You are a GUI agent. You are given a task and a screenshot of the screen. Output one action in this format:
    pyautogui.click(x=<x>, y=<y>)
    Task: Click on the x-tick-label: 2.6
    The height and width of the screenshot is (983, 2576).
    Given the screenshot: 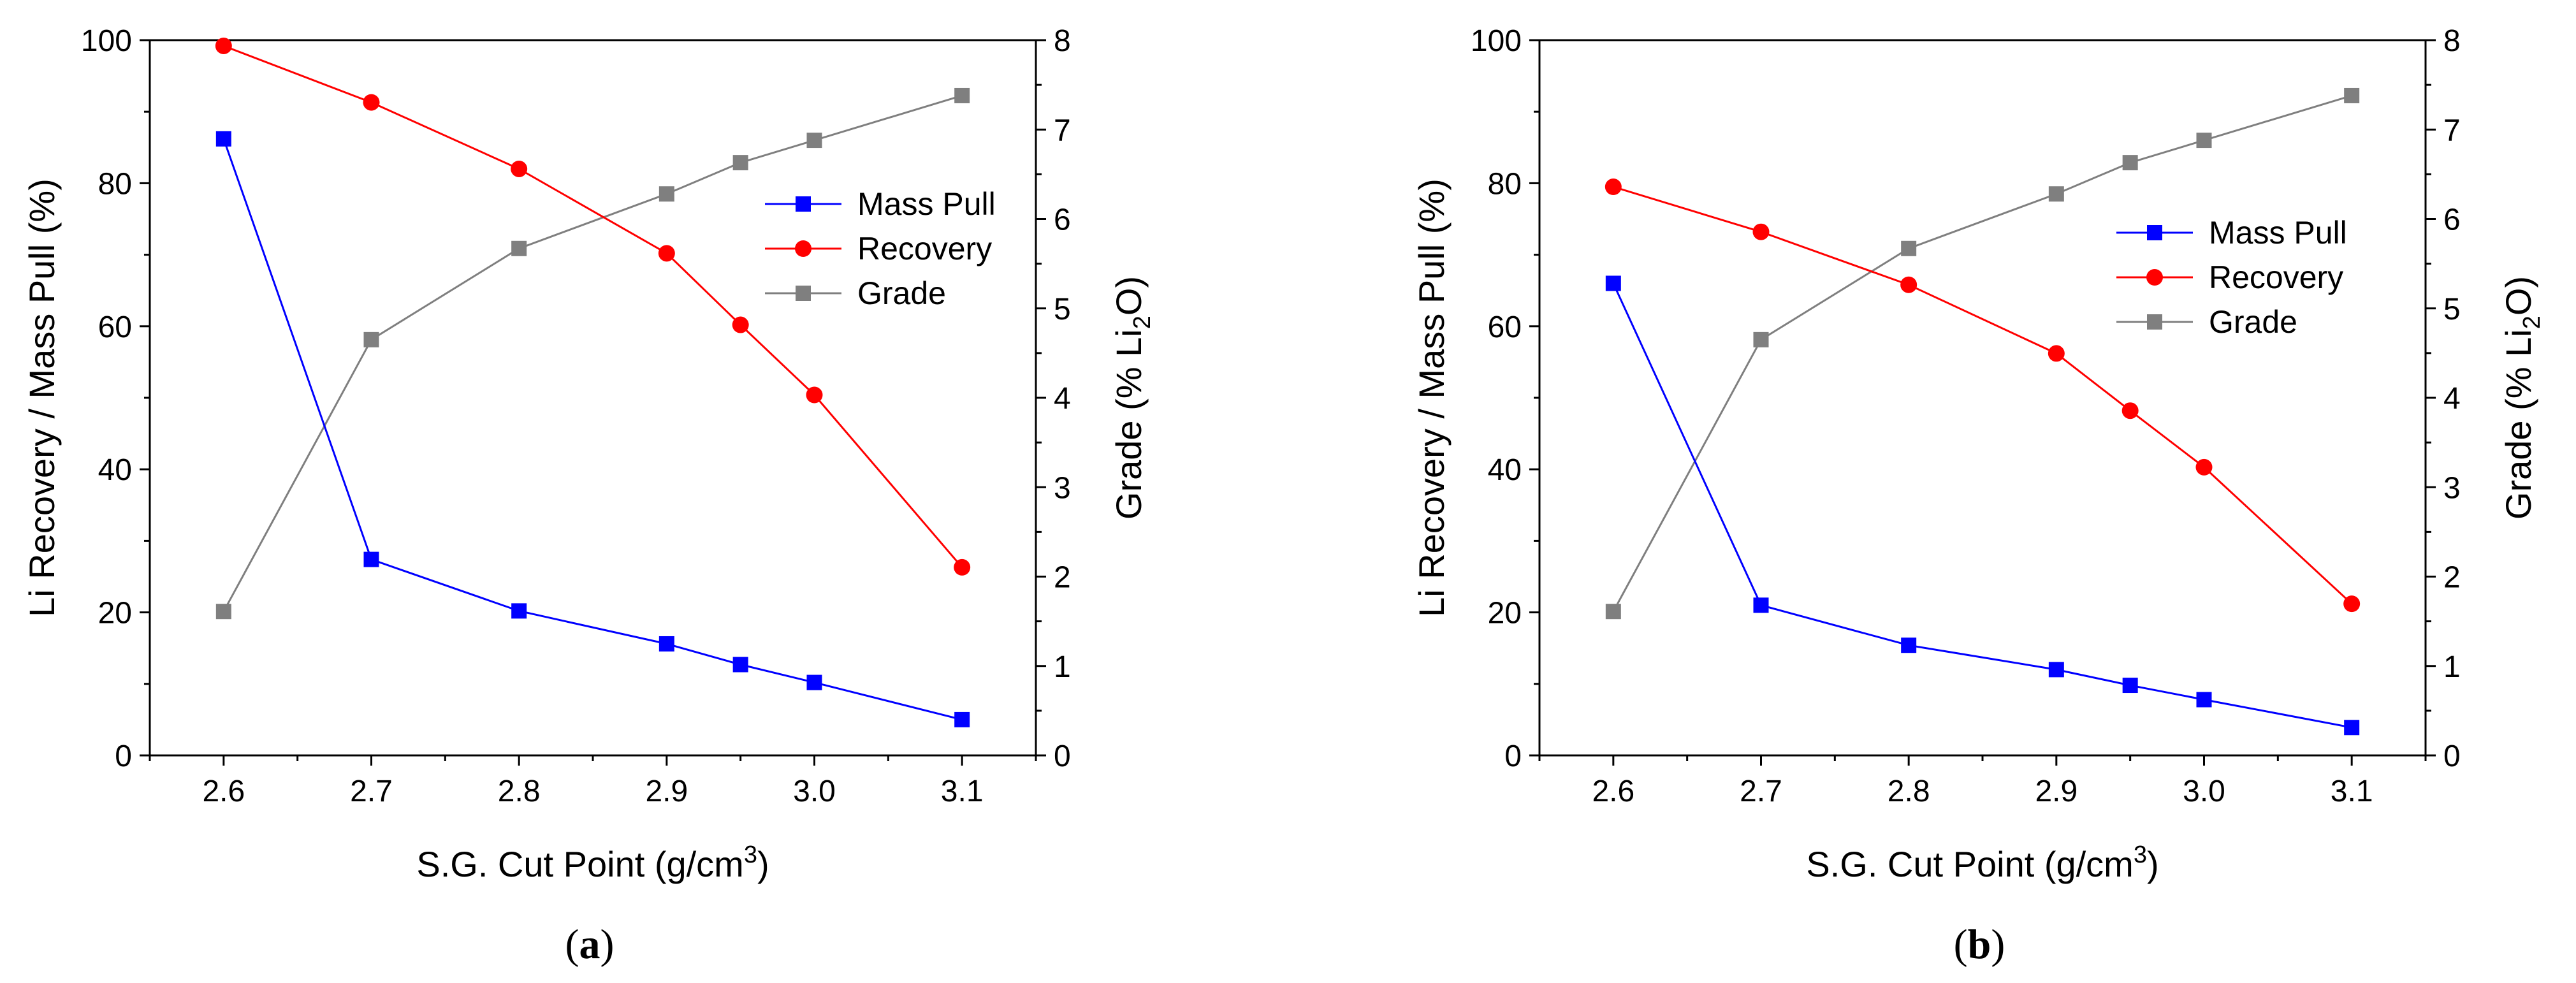 What is the action you would take?
    pyautogui.click(x=1613, y=791)
    